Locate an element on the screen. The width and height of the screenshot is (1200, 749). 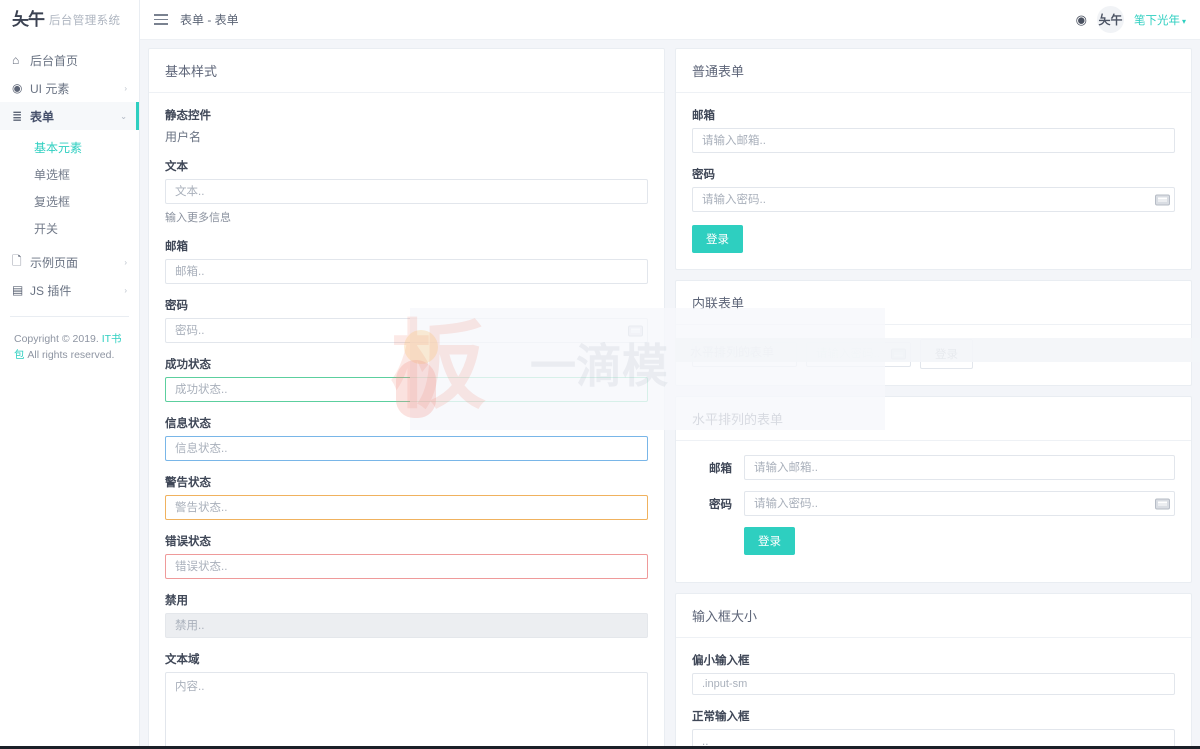
user-menu: 笔下光年 ▾ is located at coordinates (1160, 20).